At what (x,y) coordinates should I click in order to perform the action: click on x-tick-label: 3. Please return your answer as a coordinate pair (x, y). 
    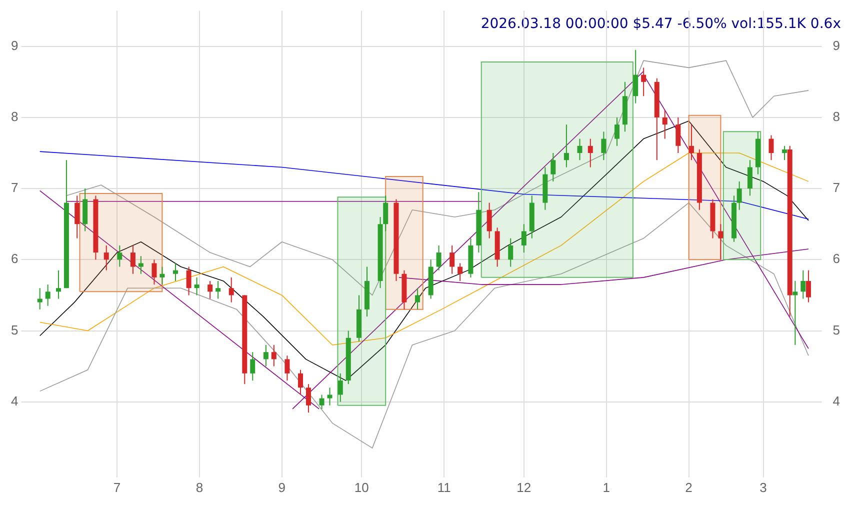
    Looking at the image, I should click on (763, 487).